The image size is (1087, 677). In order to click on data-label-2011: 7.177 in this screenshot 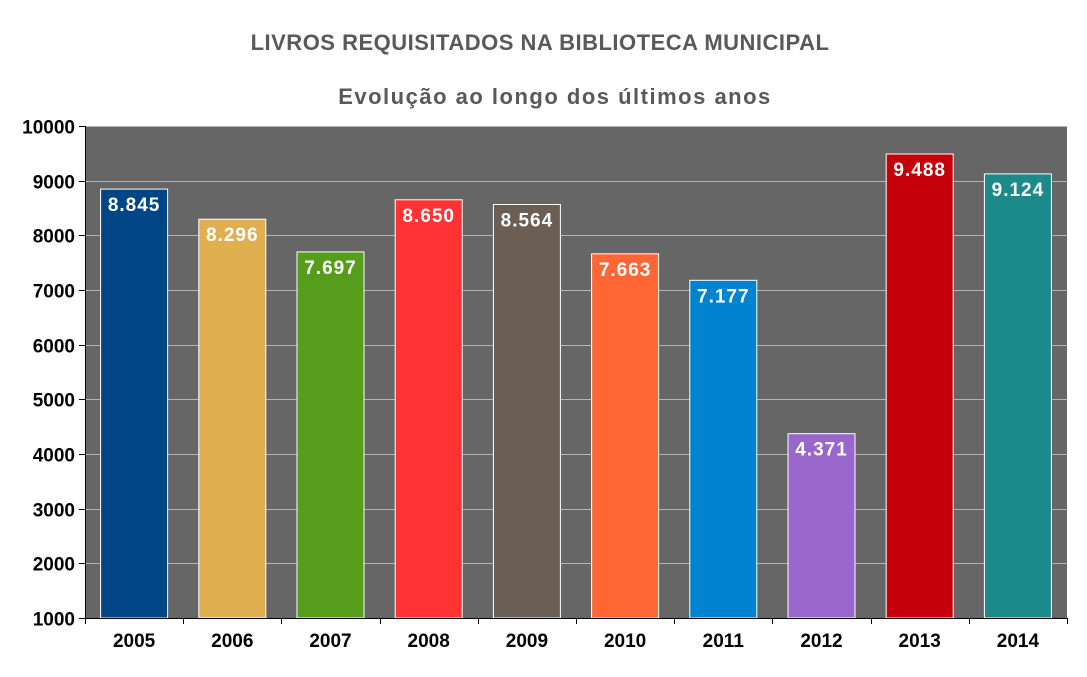, I will do `click(723, 296)`.